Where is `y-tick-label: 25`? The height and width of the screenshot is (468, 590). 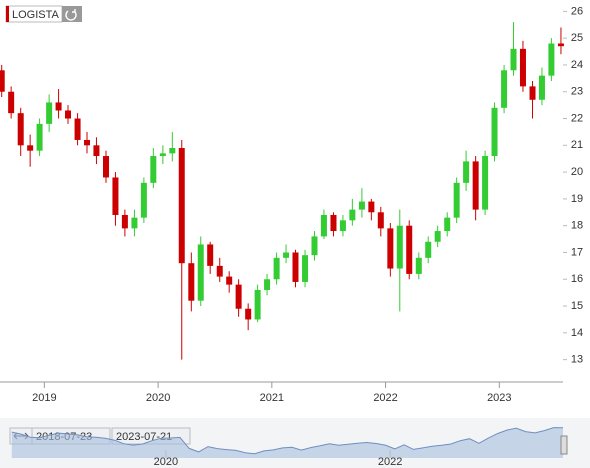
y-tick-label: 25 is located at coordinates (577, 38).